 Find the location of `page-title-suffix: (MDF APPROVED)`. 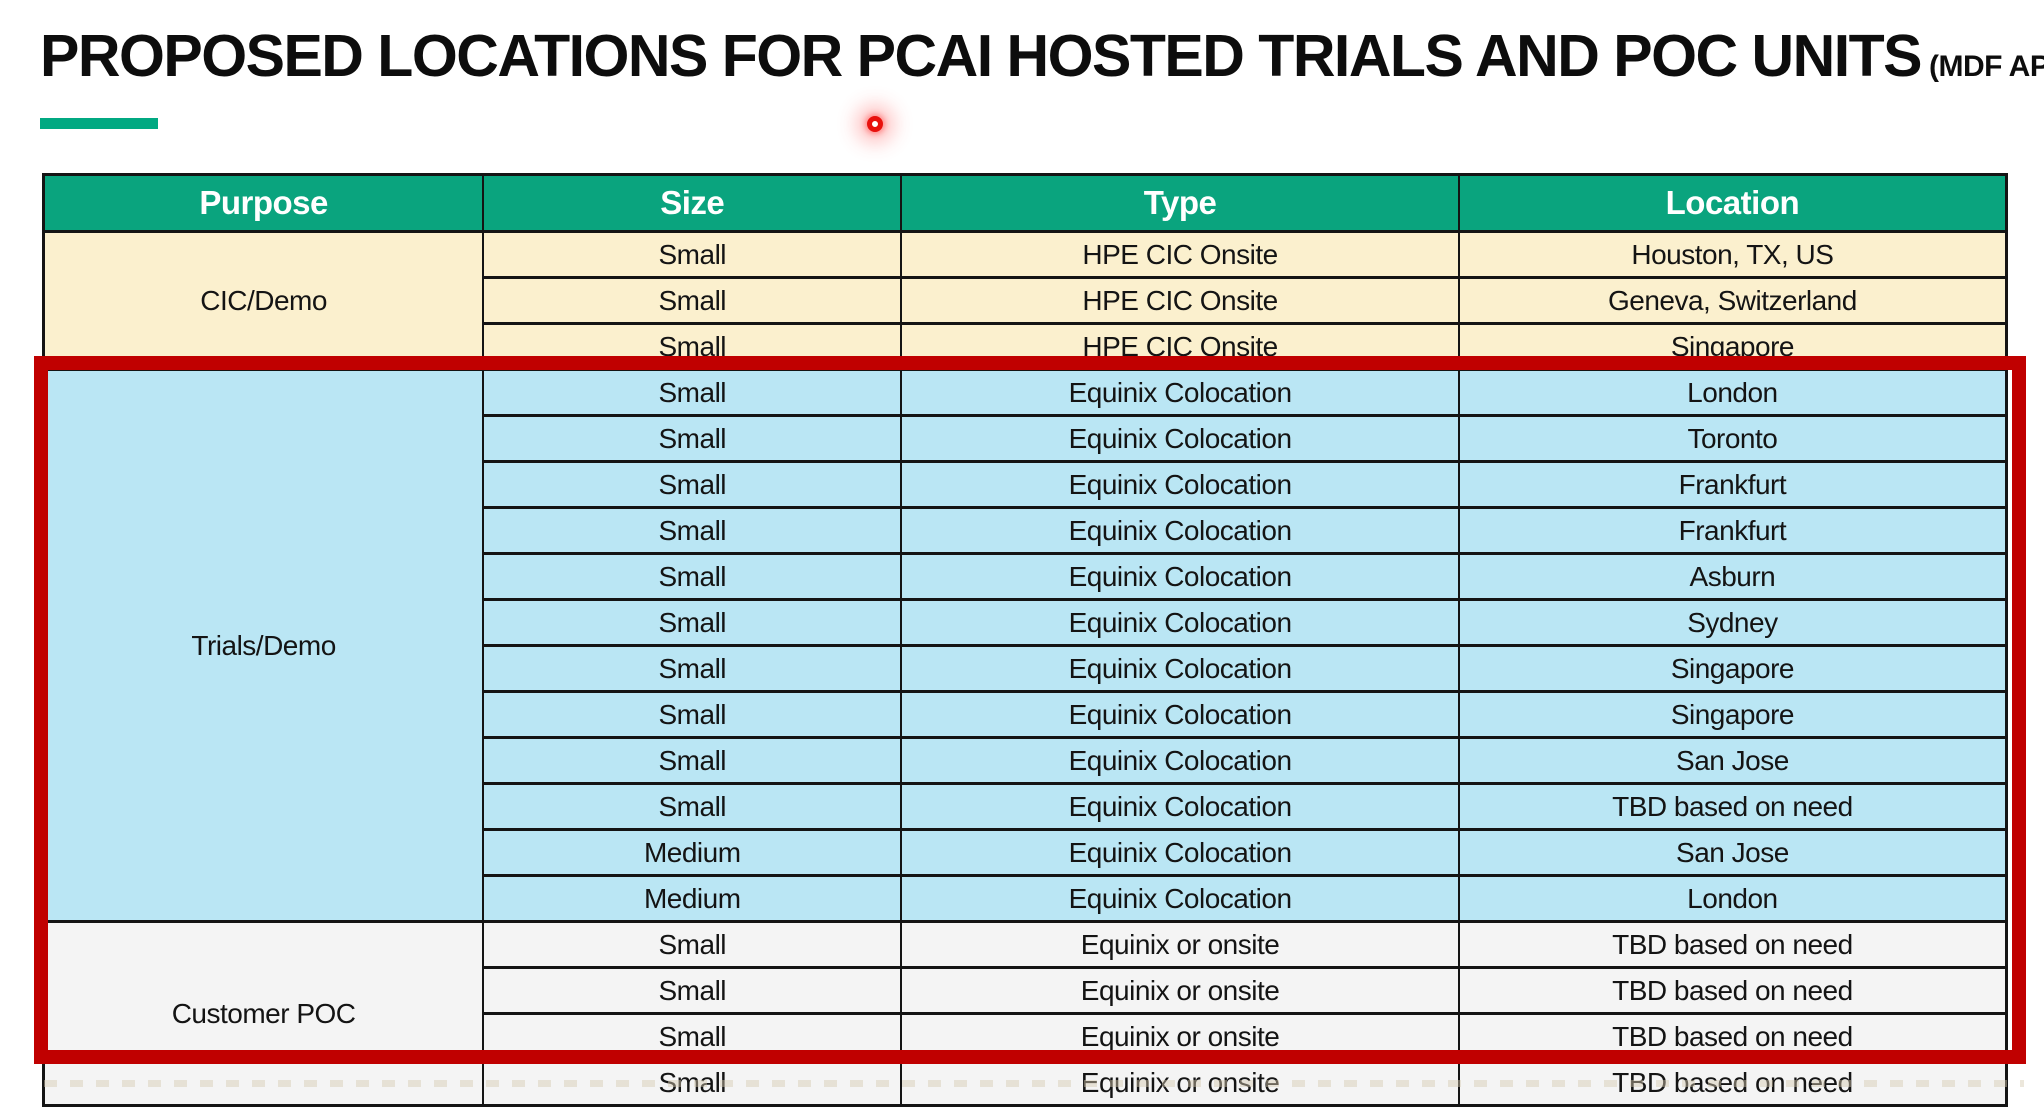

page-title-suffix: (MDF APPROVED) is located at coordinates (1986, 66).